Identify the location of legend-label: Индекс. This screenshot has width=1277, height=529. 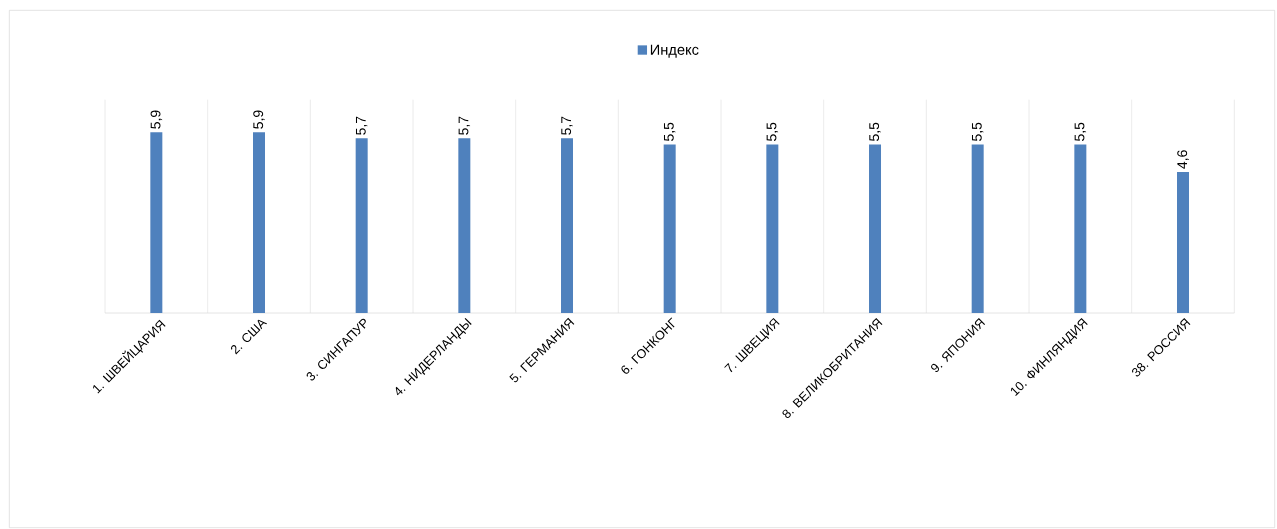
(674, 51).